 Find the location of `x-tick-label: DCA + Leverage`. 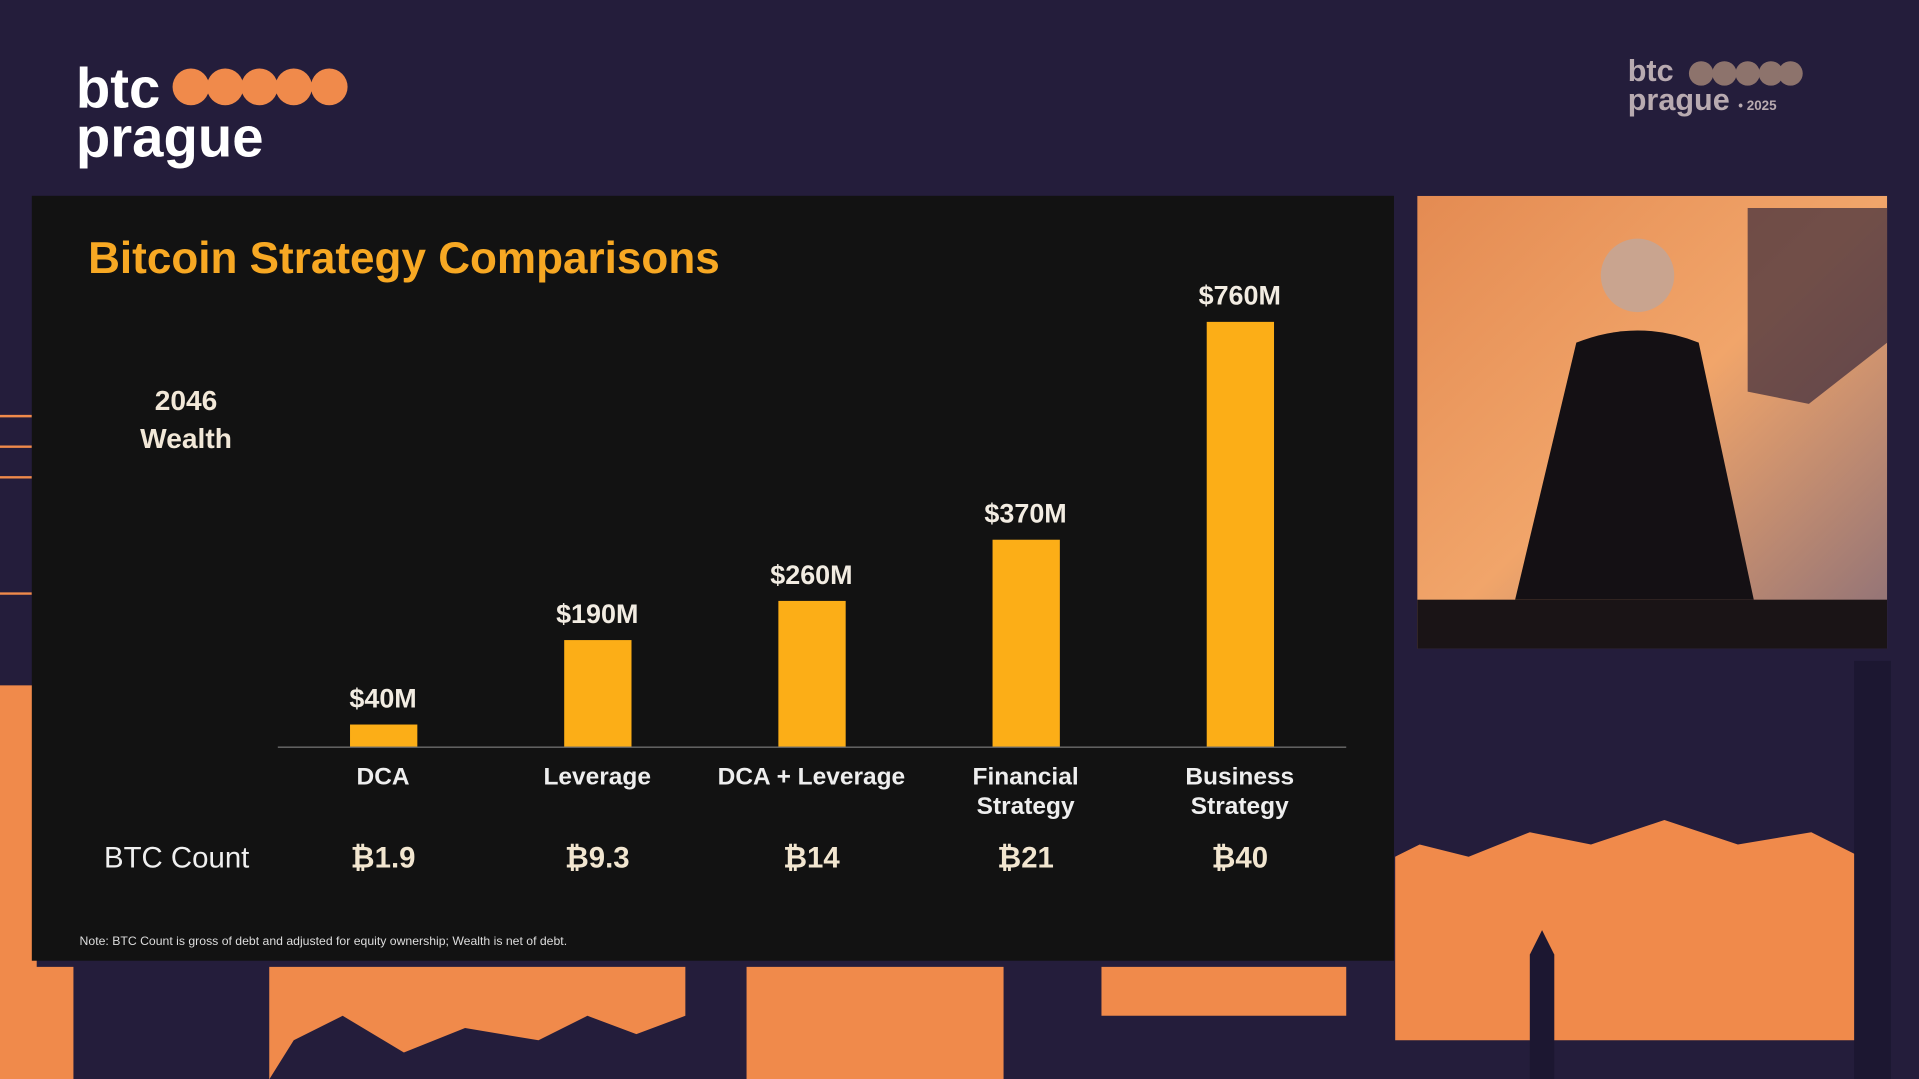

x-tick-label: DCA + Leverage is located at coordinates (811, 777).